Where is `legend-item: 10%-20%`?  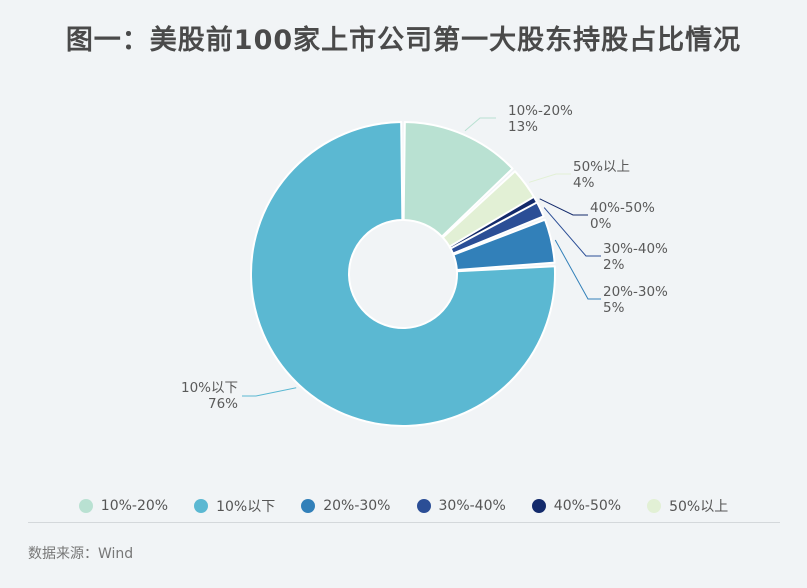
legend-item: 10%-20% is located at coordinates (123, 506).